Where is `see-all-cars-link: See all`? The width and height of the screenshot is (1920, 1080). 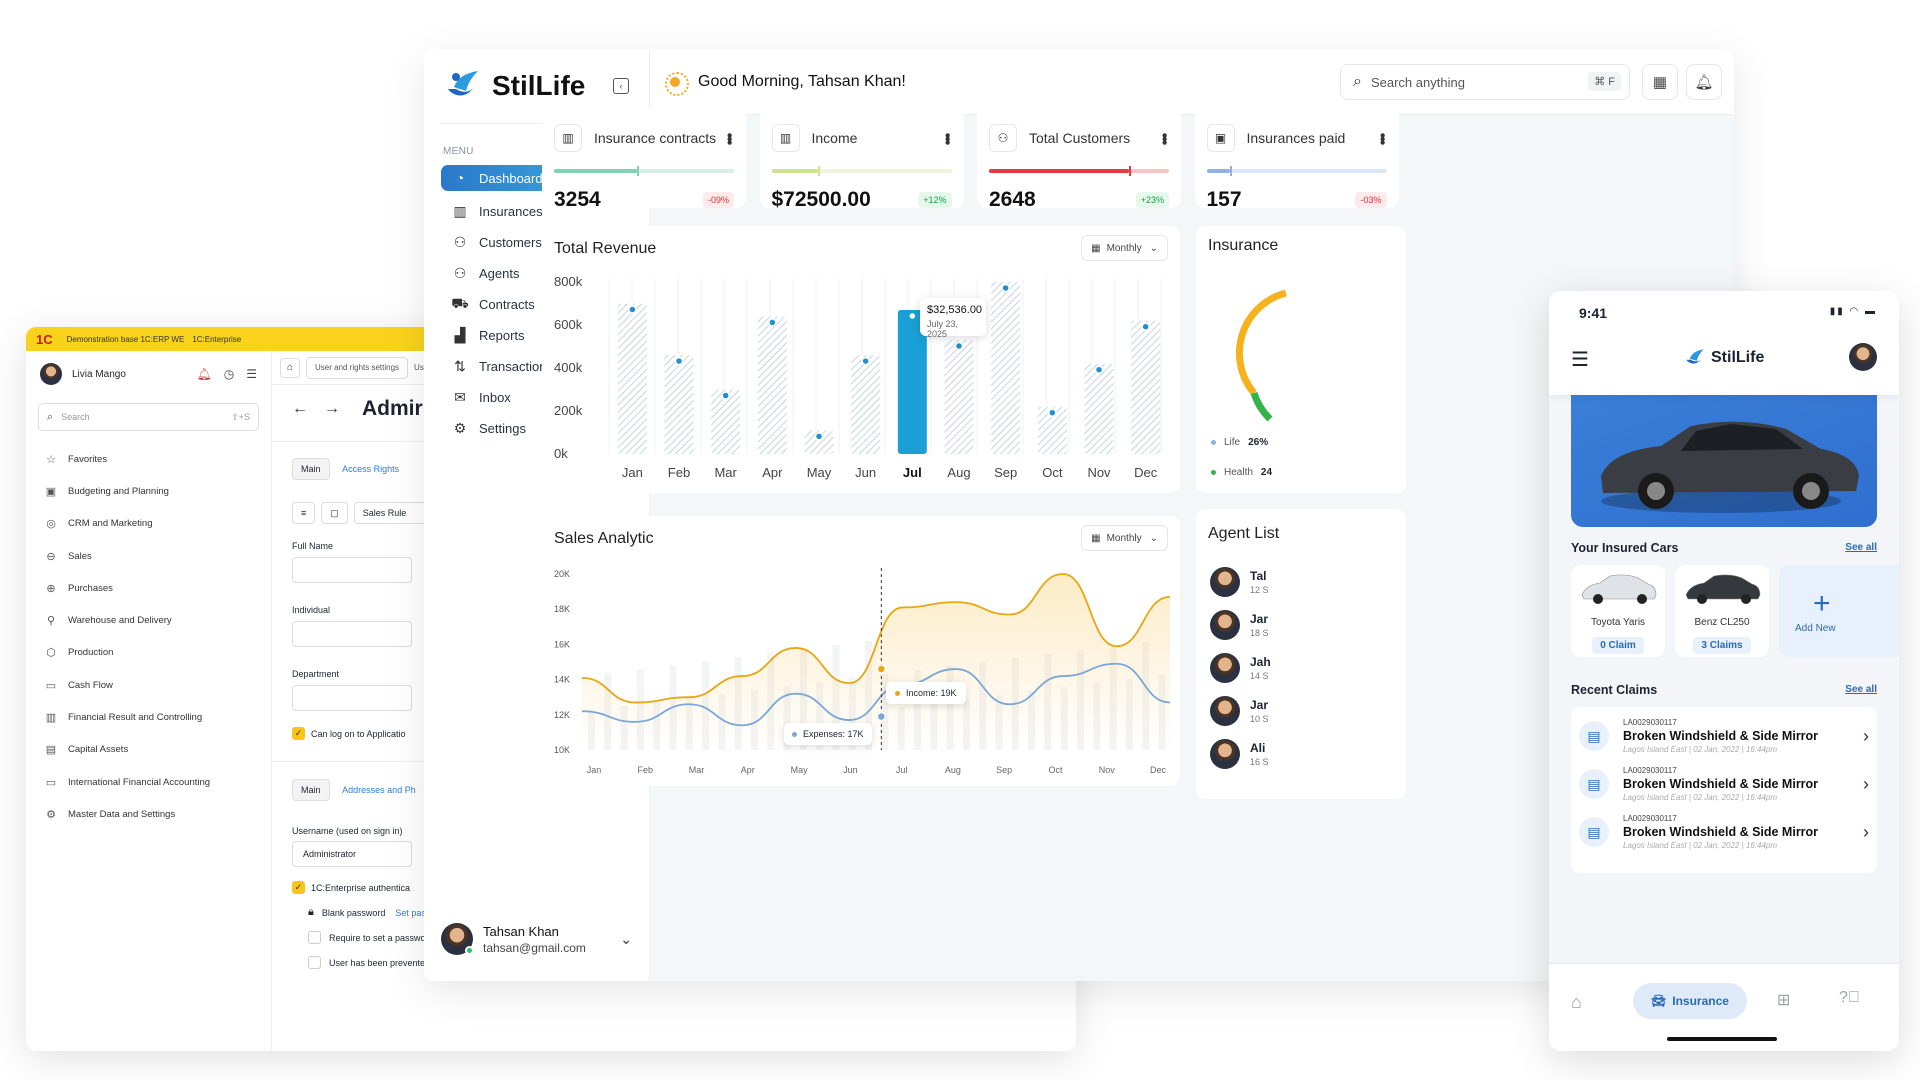
see-all-cars-link: See all is located at coordinates (1861, 547).